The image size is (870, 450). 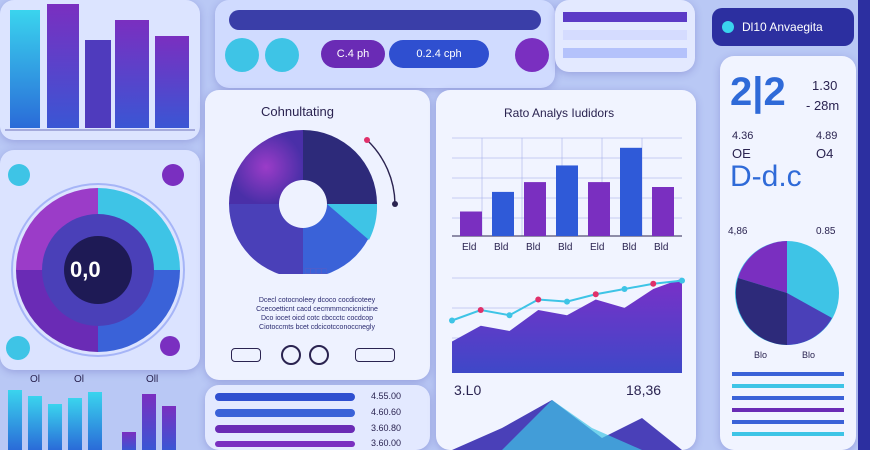 What do you see at coordinates (565, 247) in the screenshot?
I see `analysis-bar-label-4: Bld` at bounding box center [565, 247].